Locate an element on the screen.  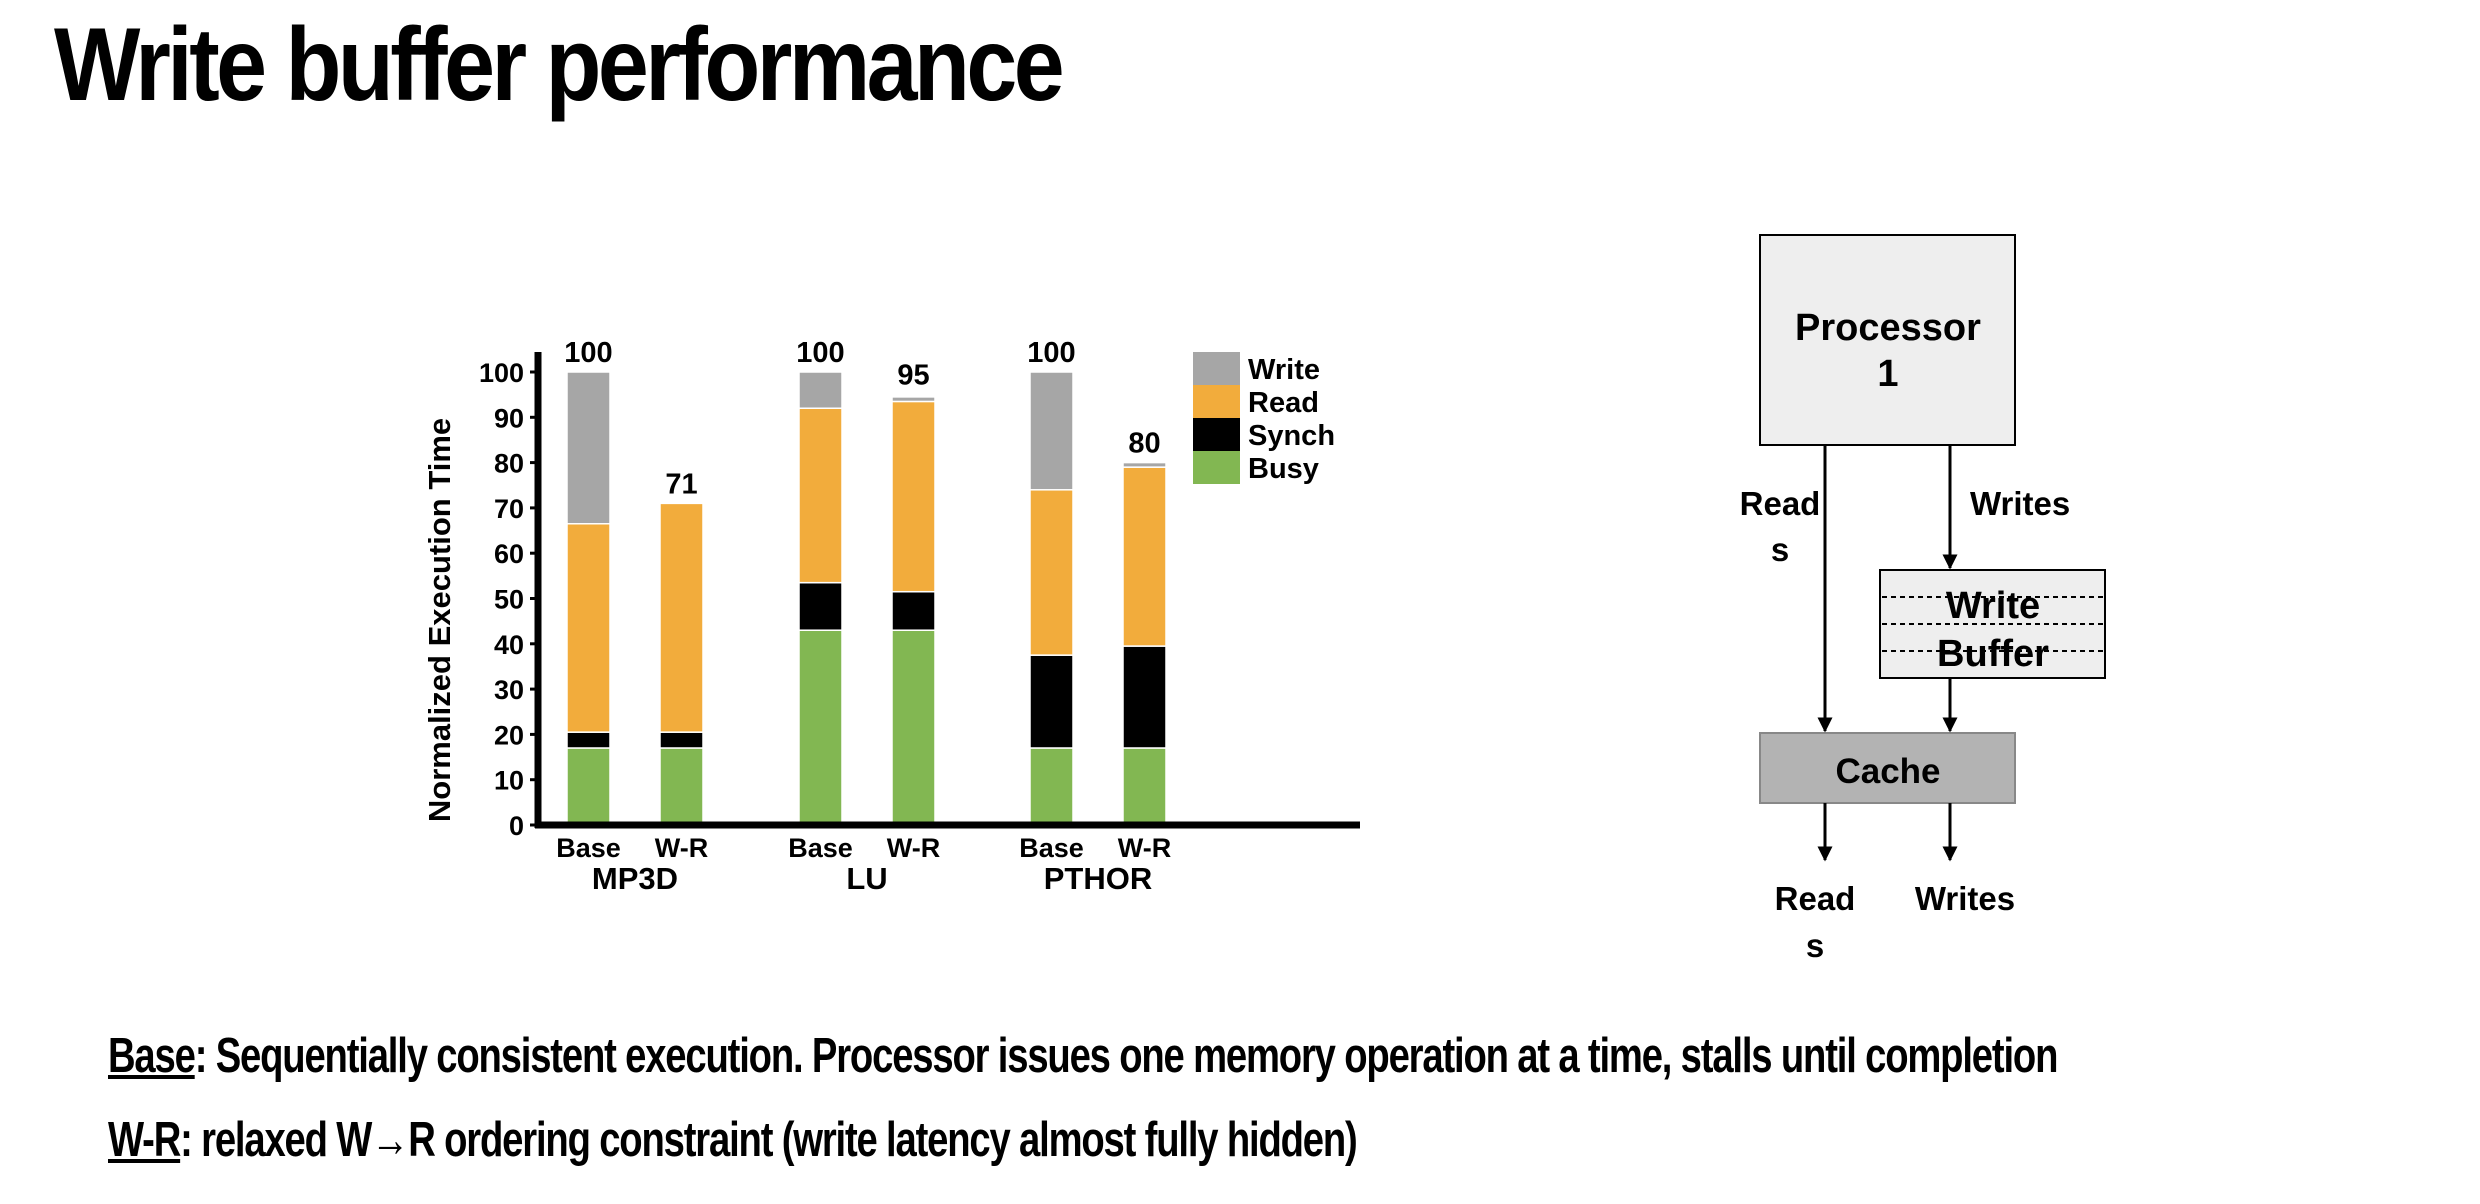
processor-box: Processor 1 is located at coordinates (1887, 340).